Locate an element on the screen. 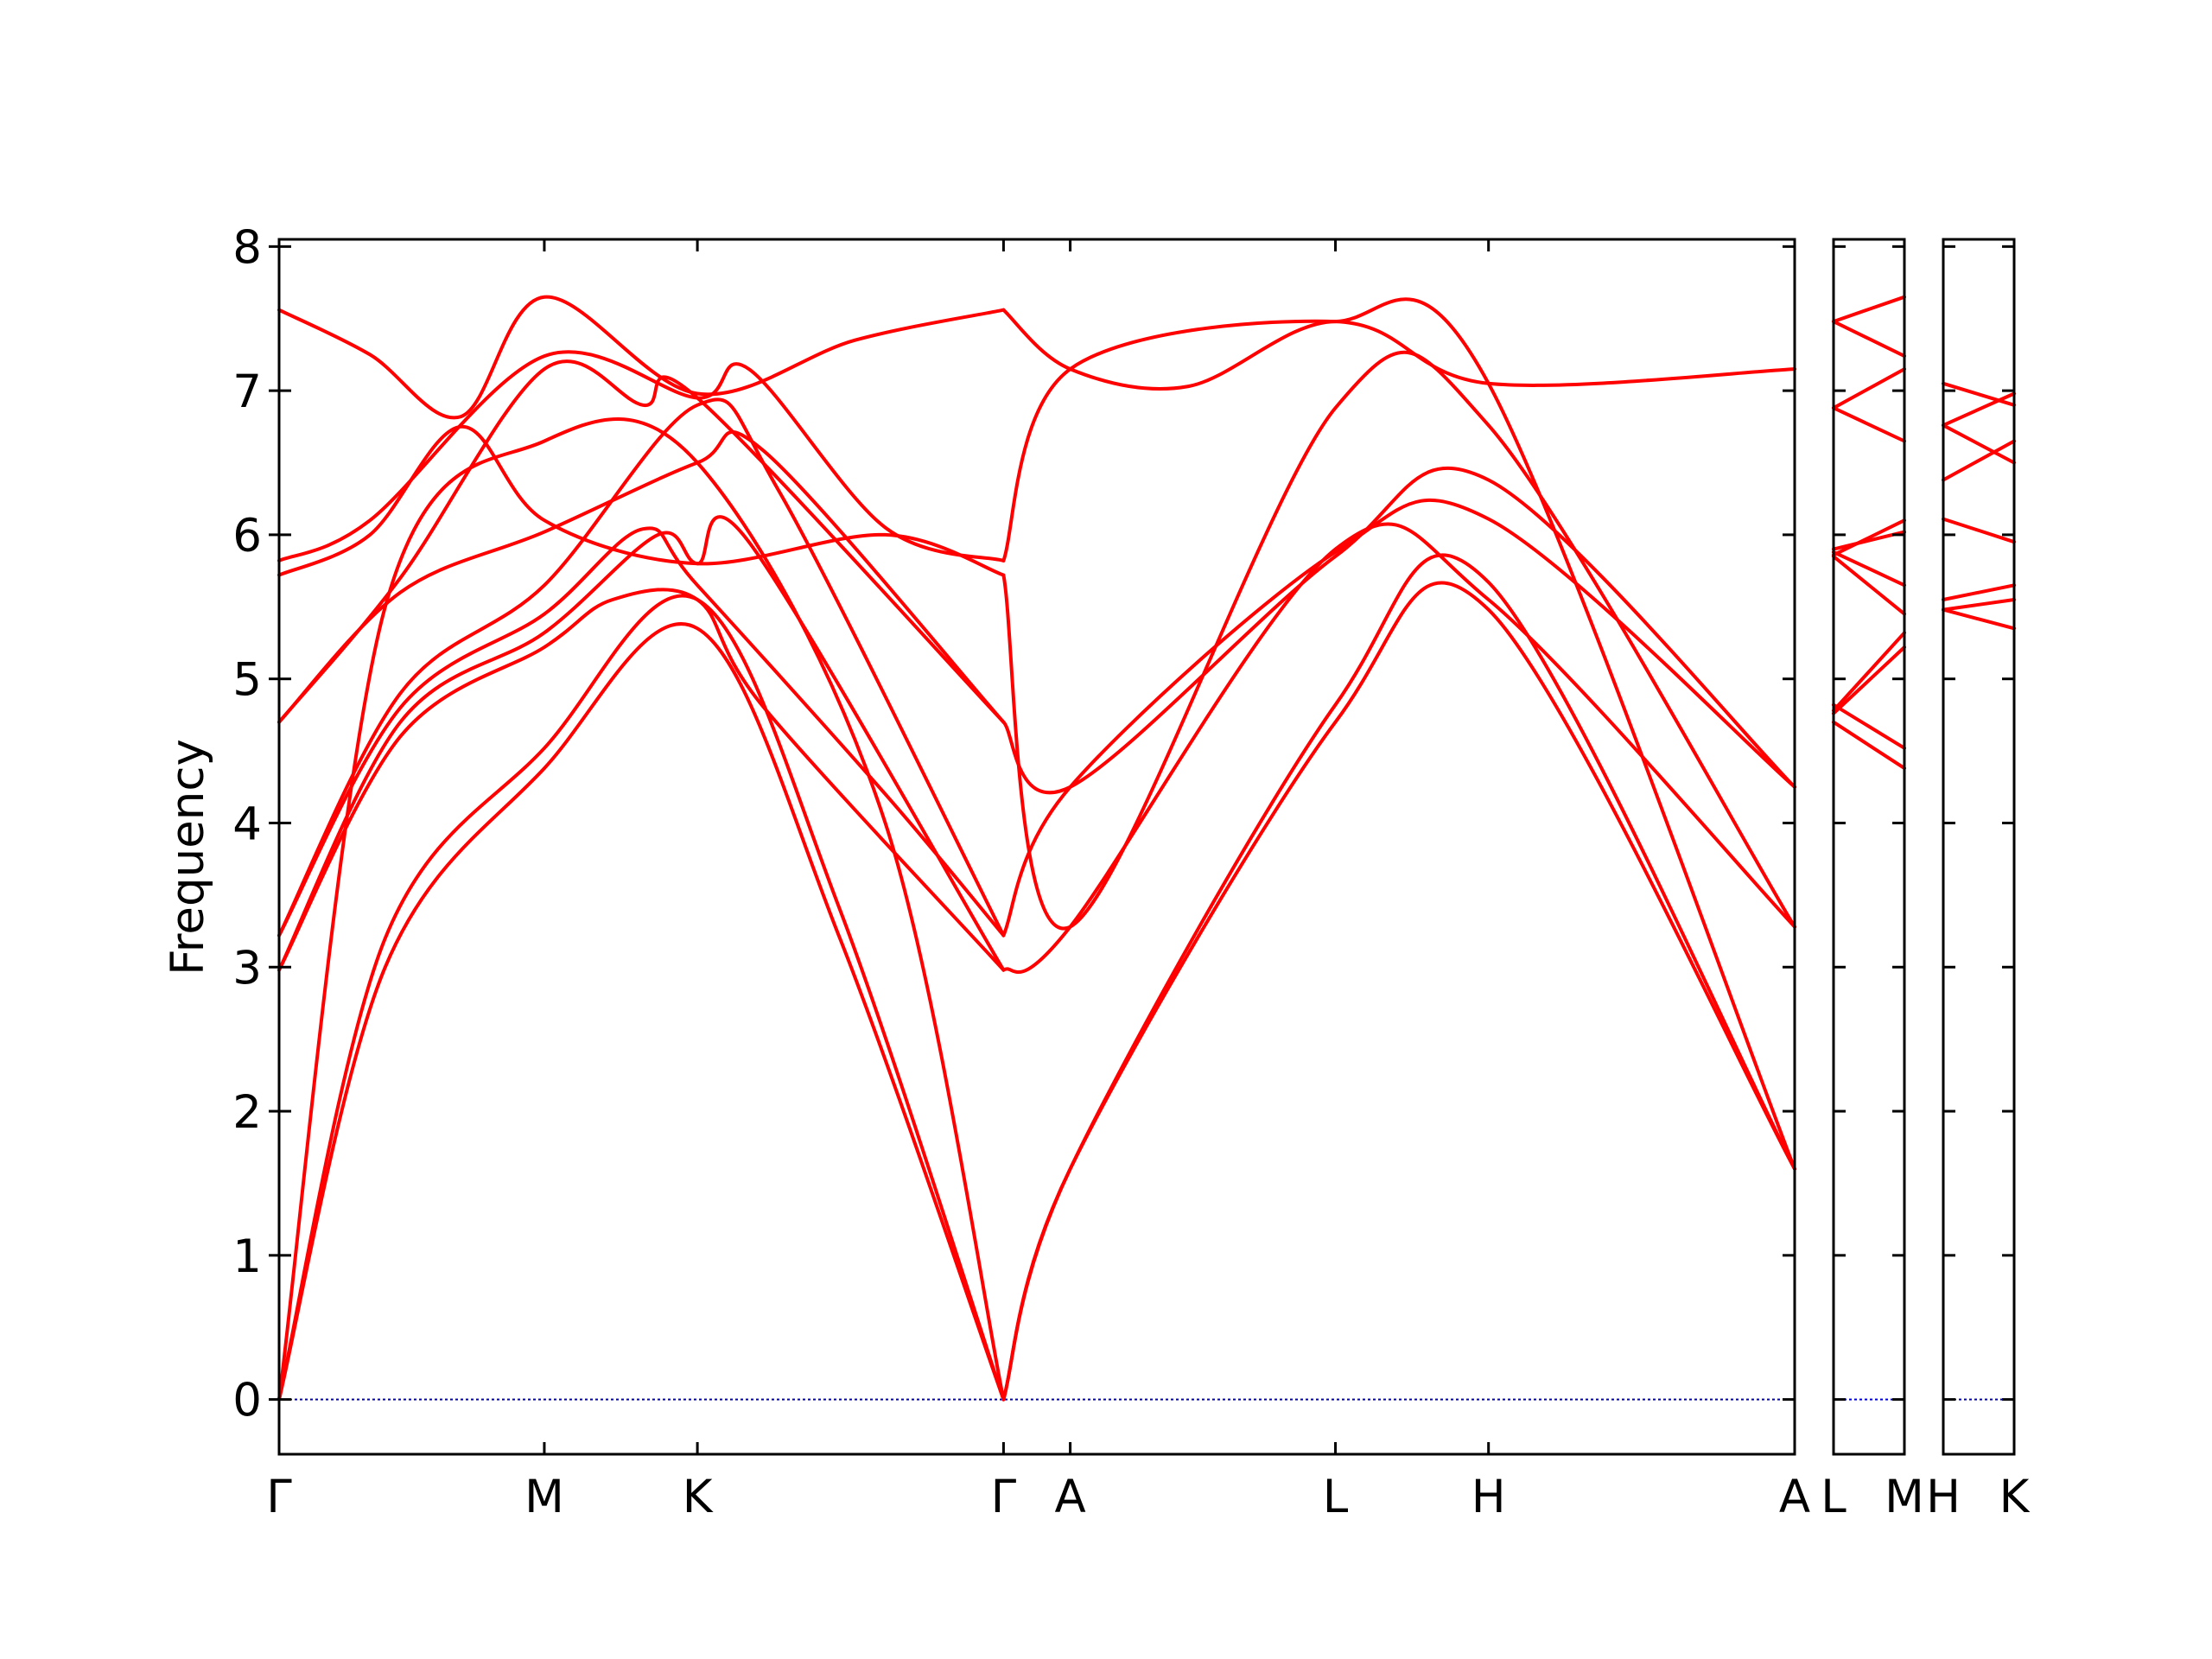 The image size is (2212, 1659). x-tick-label-p1-1: Γ is located at coordinates (279, 1497).